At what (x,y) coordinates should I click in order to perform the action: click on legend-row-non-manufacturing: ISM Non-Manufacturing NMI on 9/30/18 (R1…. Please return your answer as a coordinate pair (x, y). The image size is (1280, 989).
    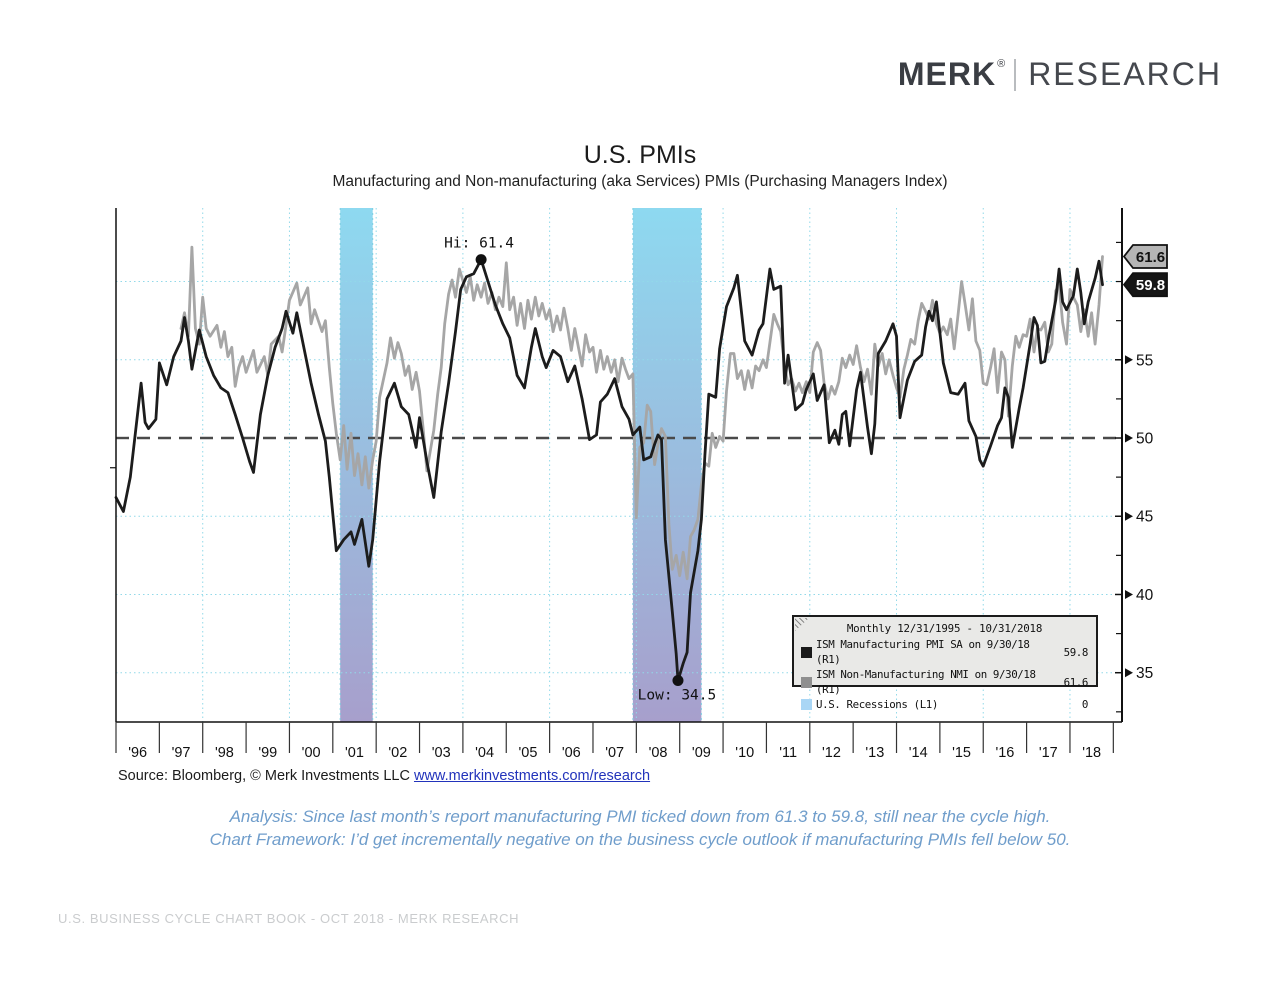
    Looking at the image, I should click on (944, 682).